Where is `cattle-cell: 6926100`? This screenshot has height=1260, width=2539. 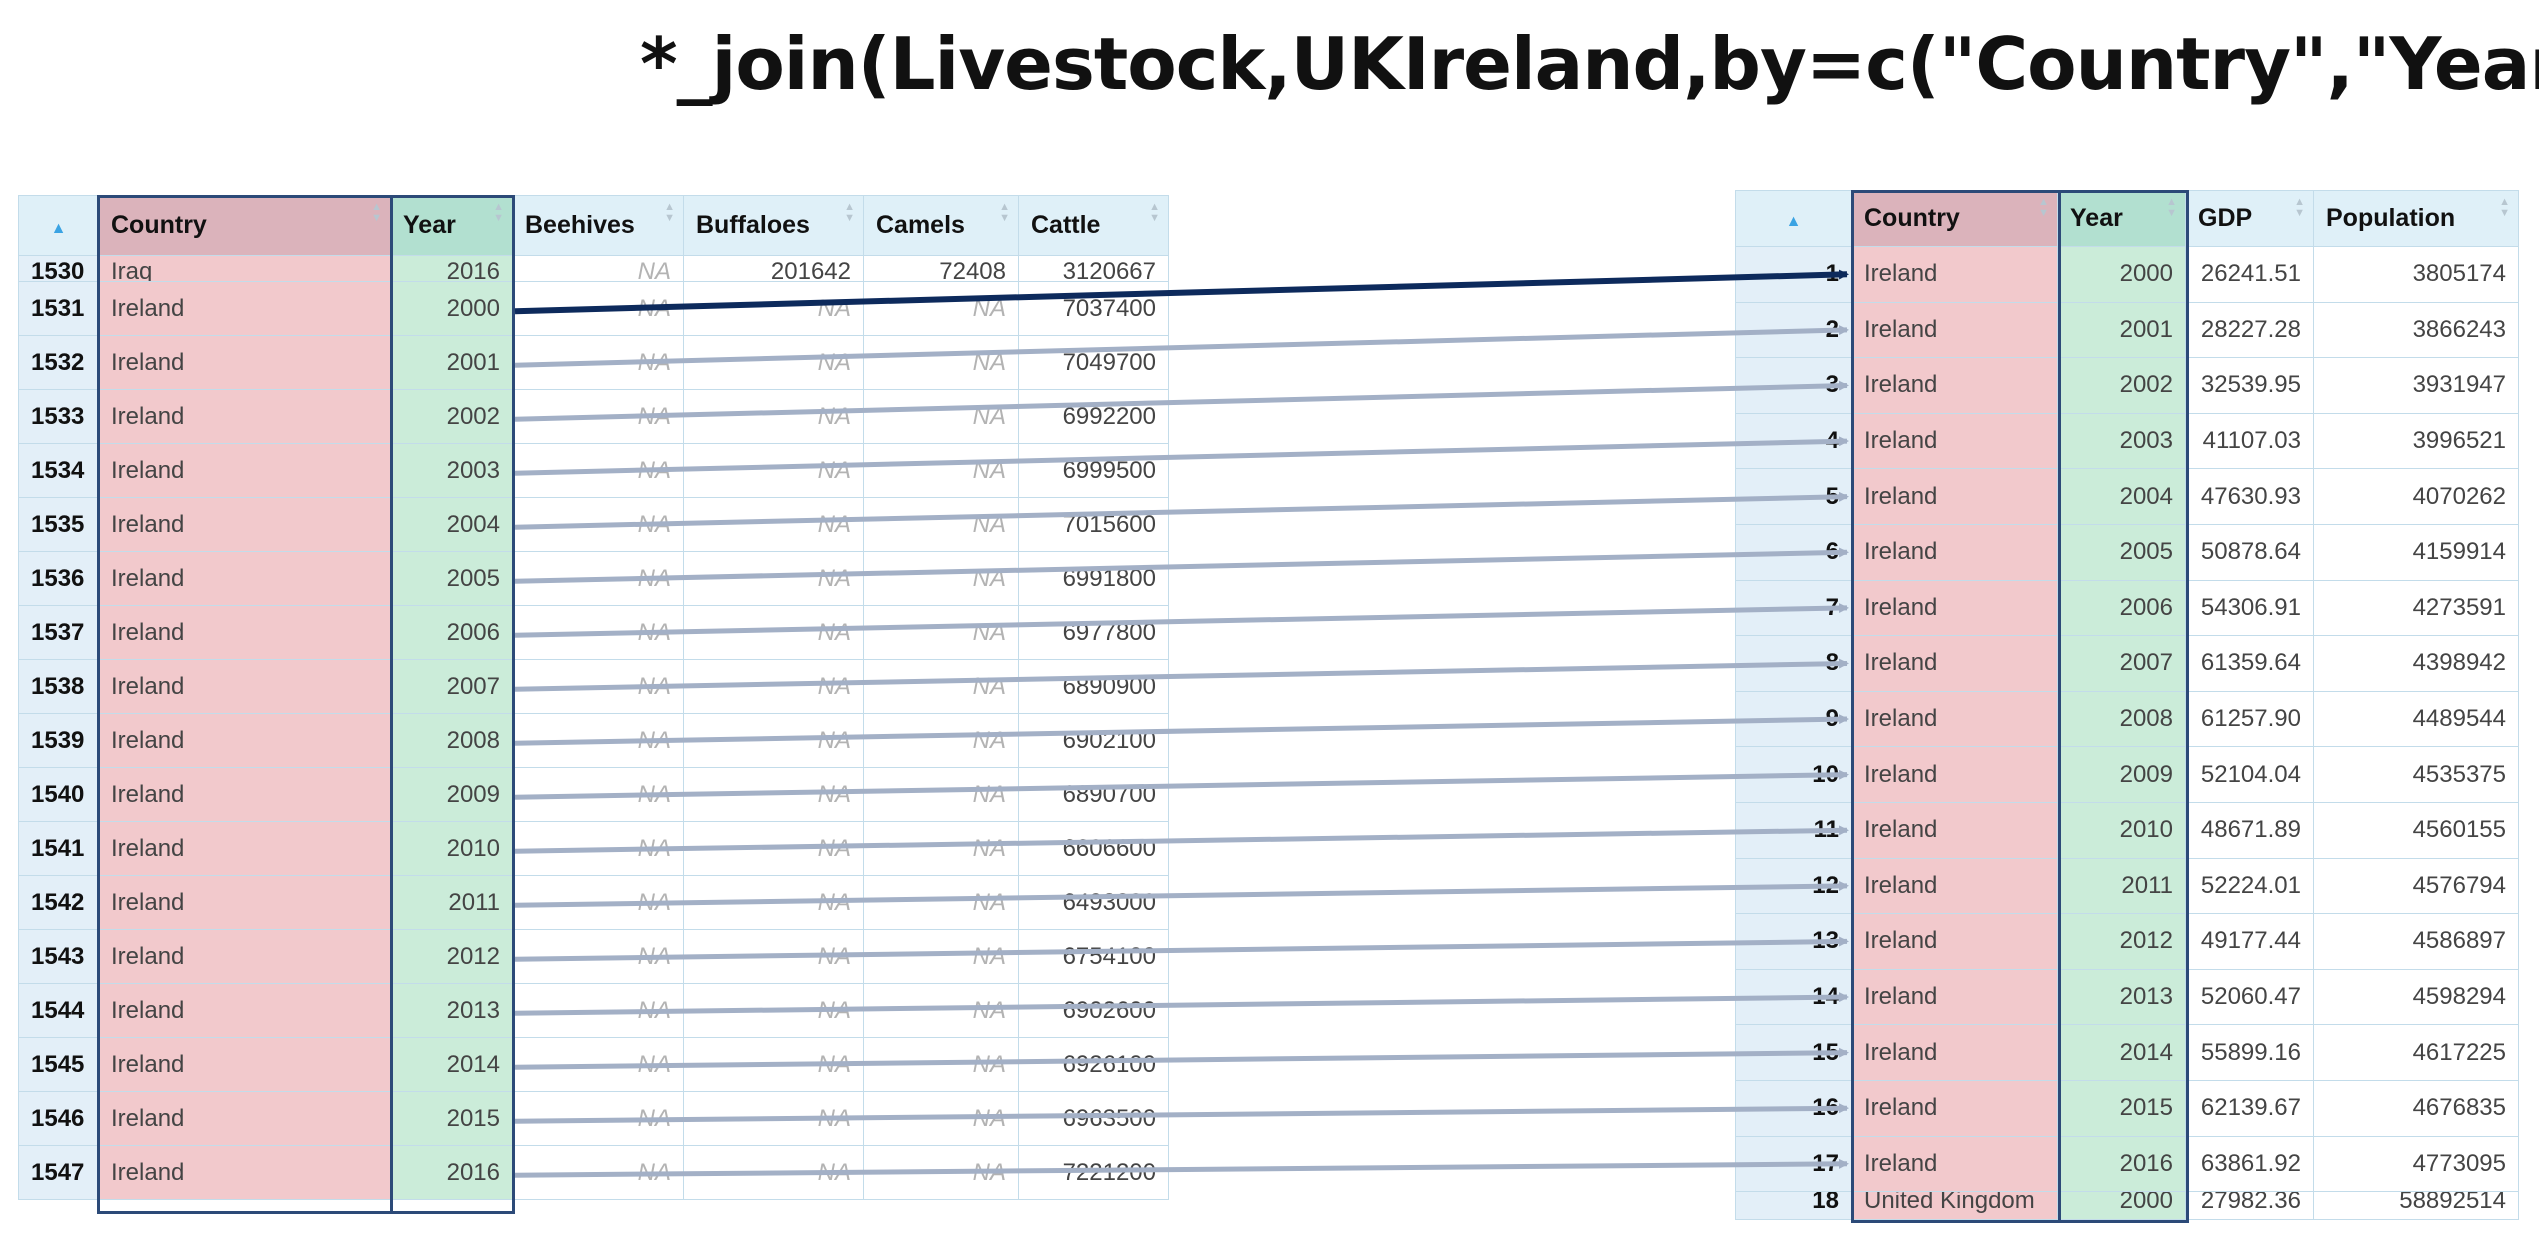 cattle-cell: 6926100 is located at coordinates (1093, 1064).